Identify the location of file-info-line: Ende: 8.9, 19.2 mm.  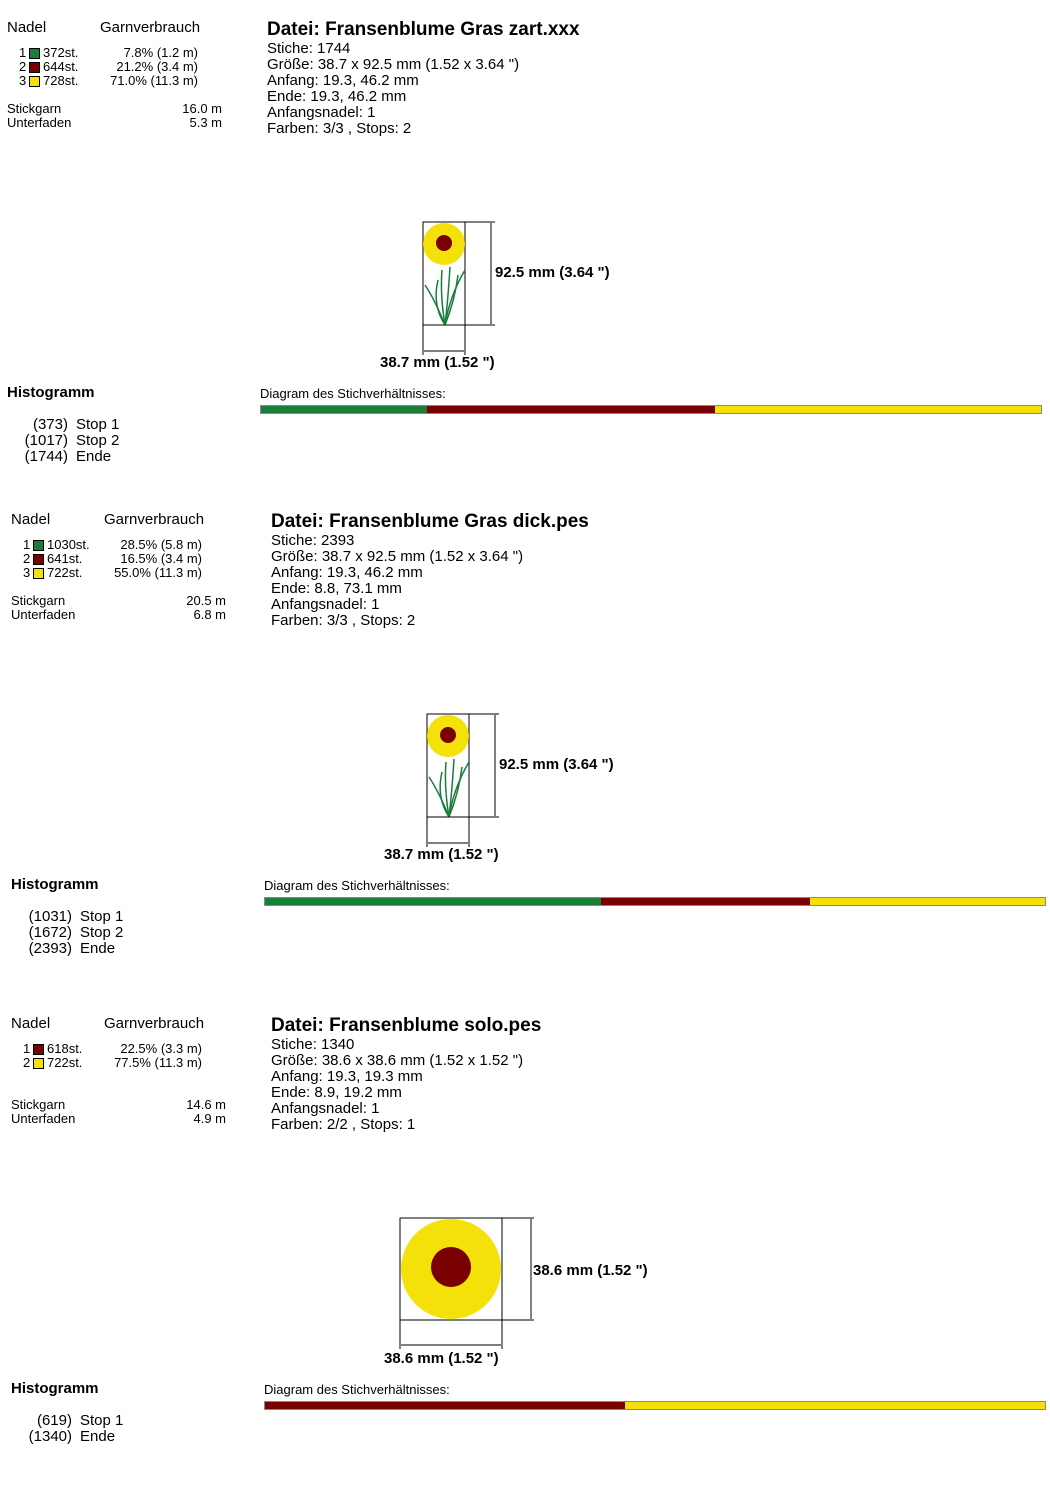
(336, 1092).